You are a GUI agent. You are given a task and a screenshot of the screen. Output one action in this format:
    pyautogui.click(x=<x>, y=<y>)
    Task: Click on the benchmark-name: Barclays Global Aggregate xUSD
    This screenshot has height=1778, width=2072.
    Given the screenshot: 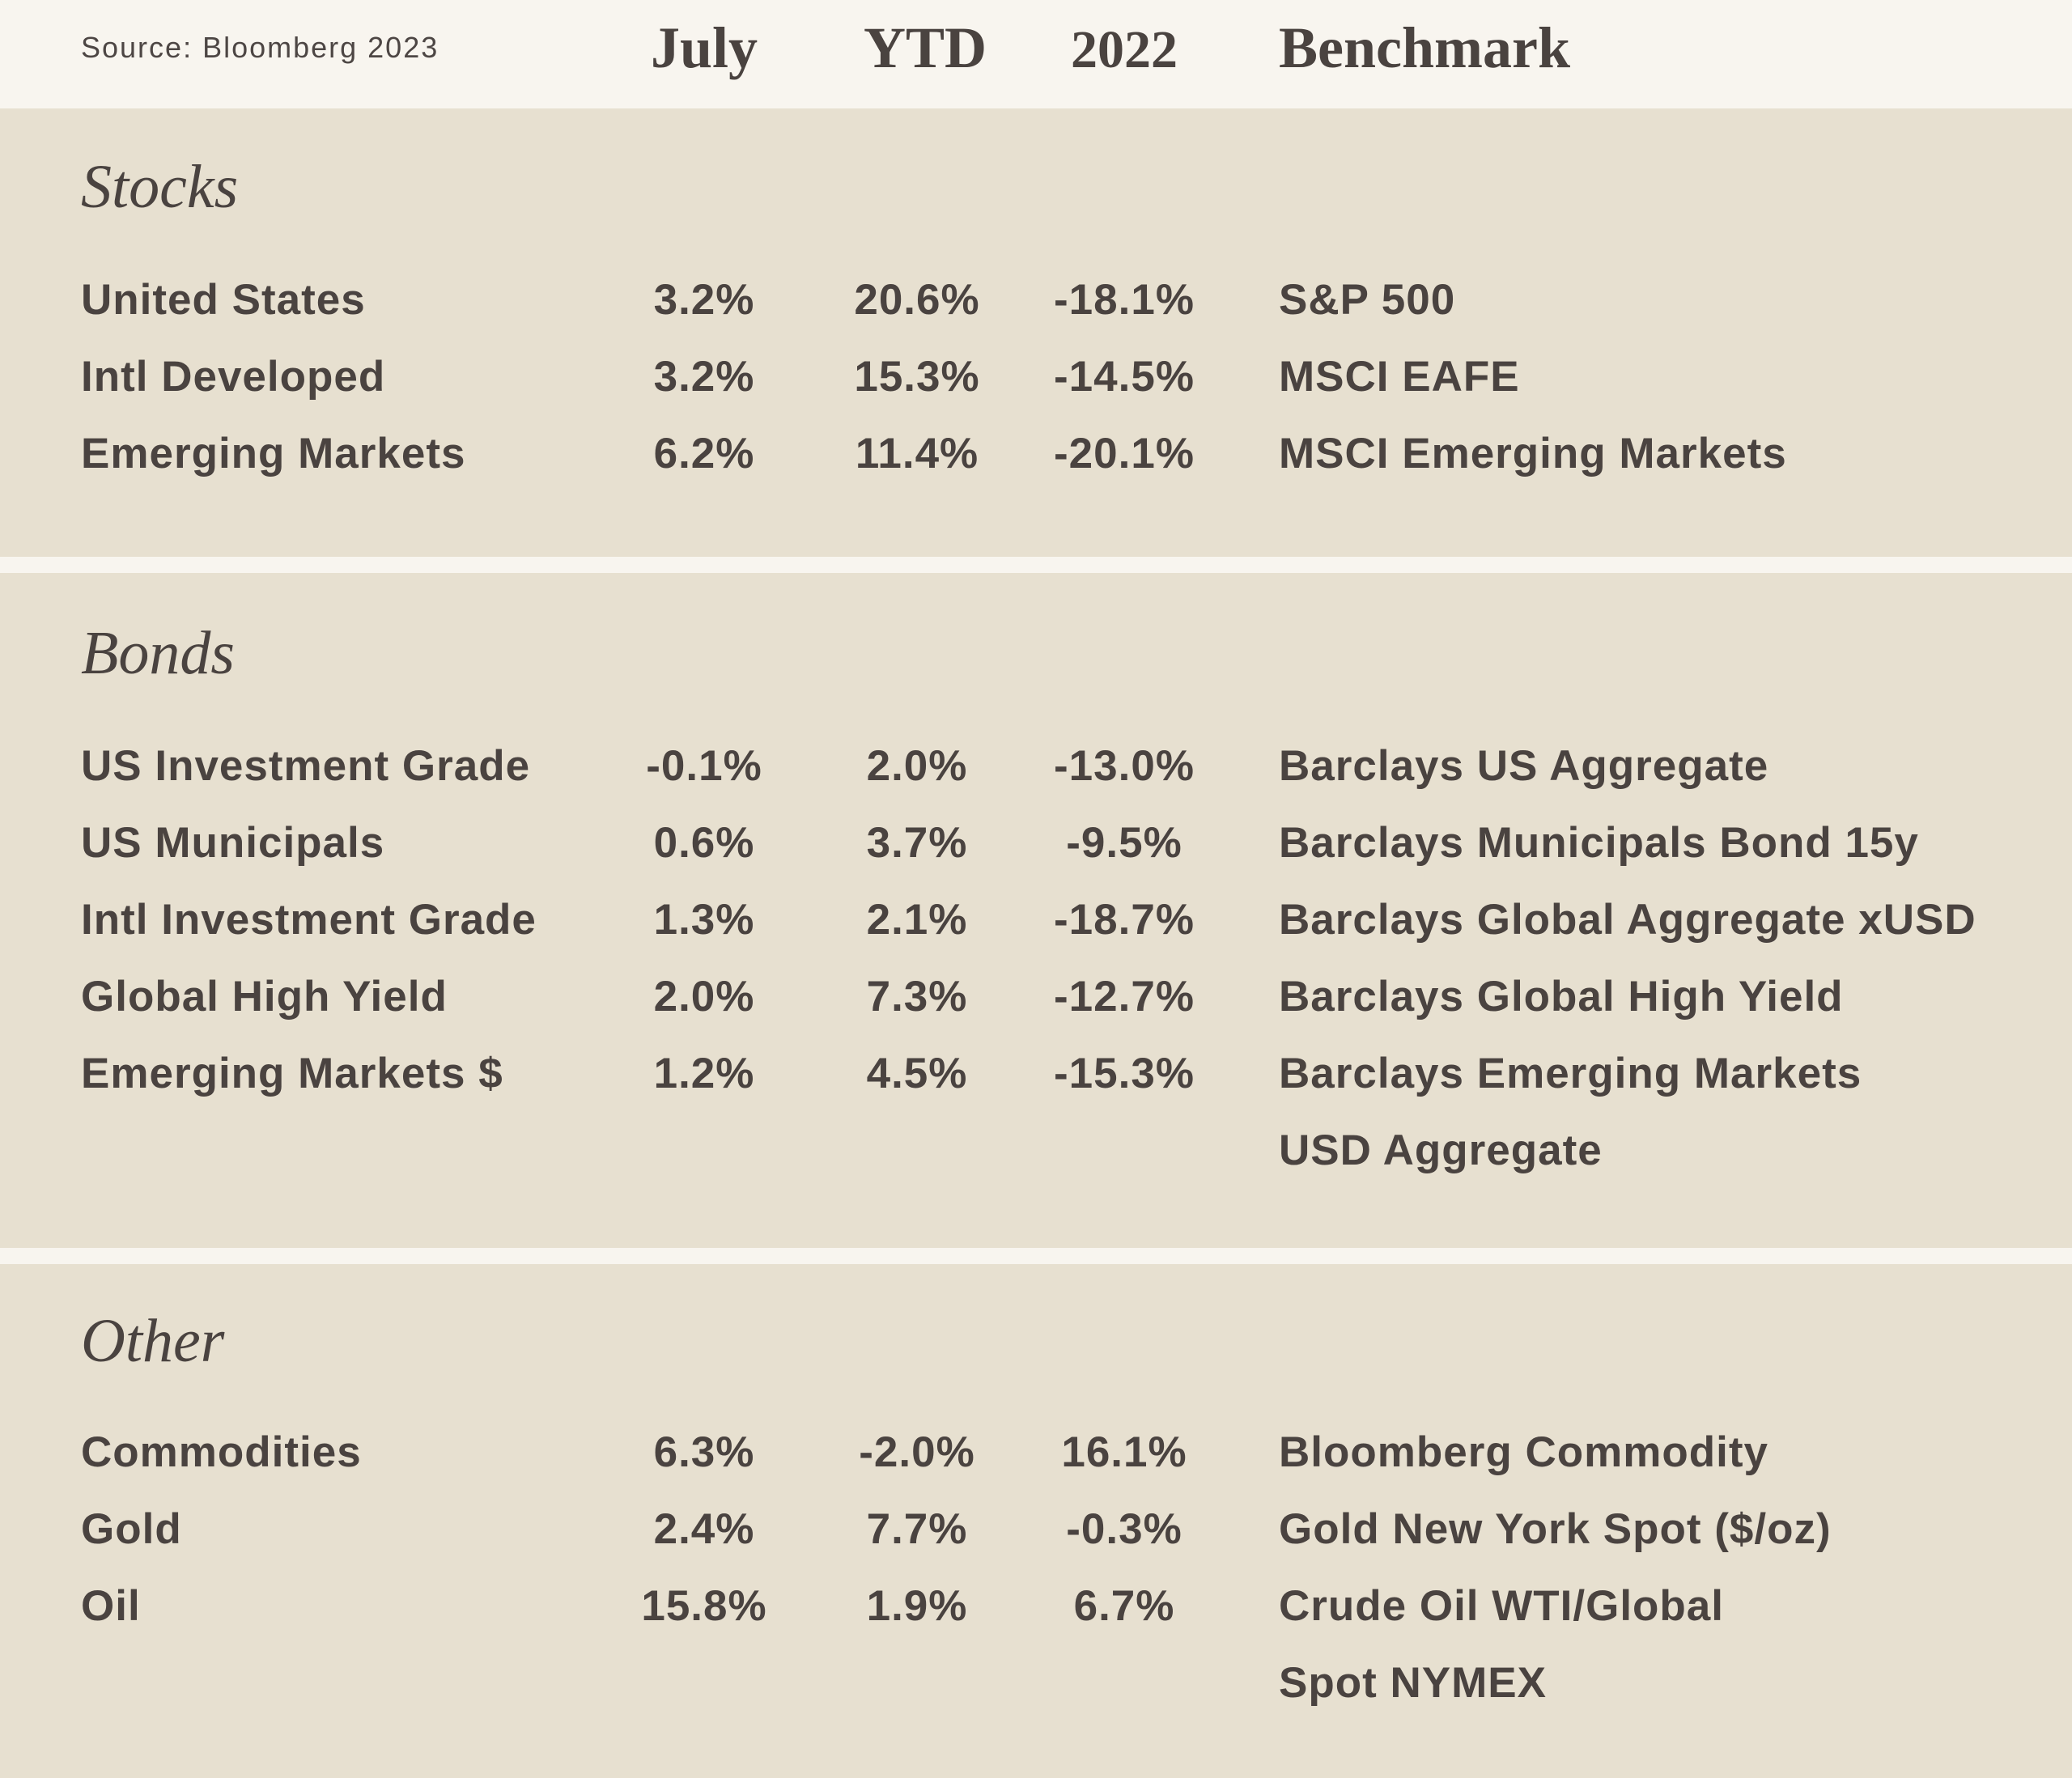 What is the action you would take?
    pyautogui.click(x=1627, y=920)
    